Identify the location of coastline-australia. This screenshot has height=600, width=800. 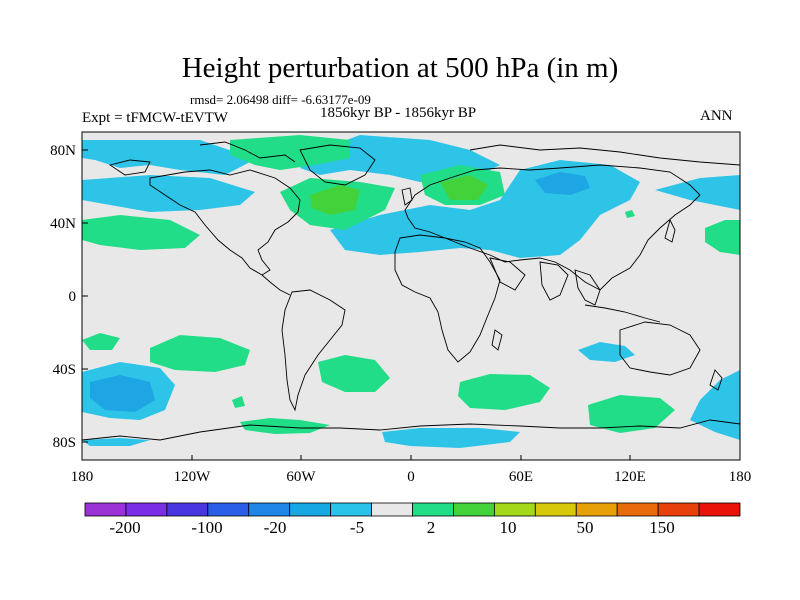
(660, 348).